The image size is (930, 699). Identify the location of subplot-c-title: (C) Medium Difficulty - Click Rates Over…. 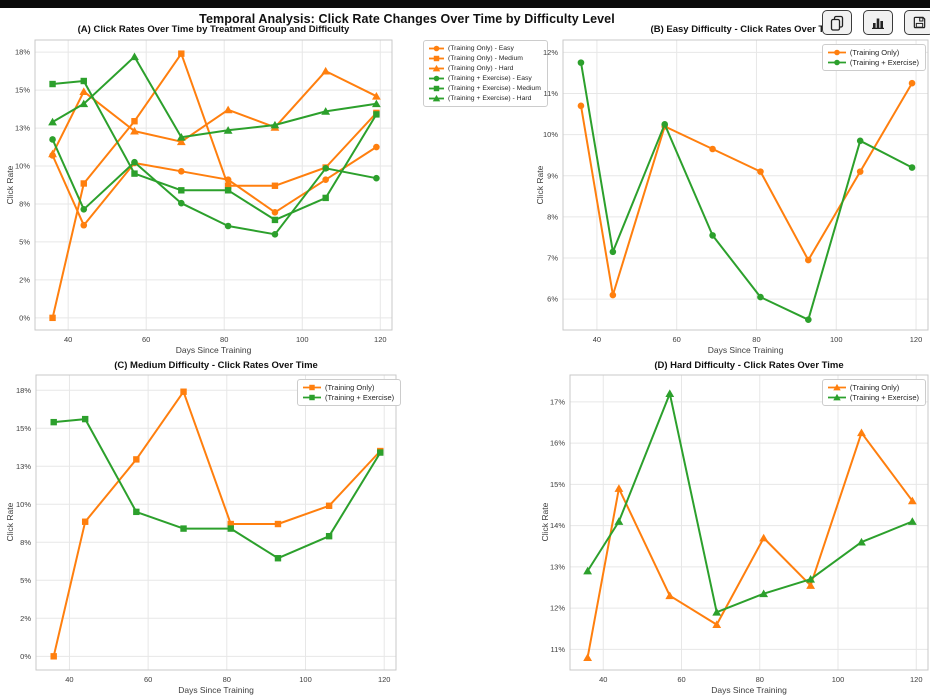
(216, 365).